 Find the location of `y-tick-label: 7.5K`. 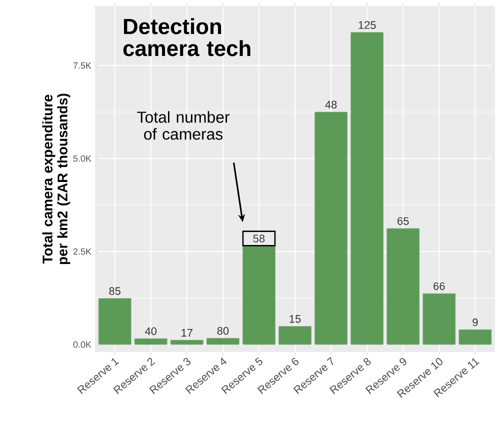

y-tick-label: 7.5K is located at coordinates (82, 65).